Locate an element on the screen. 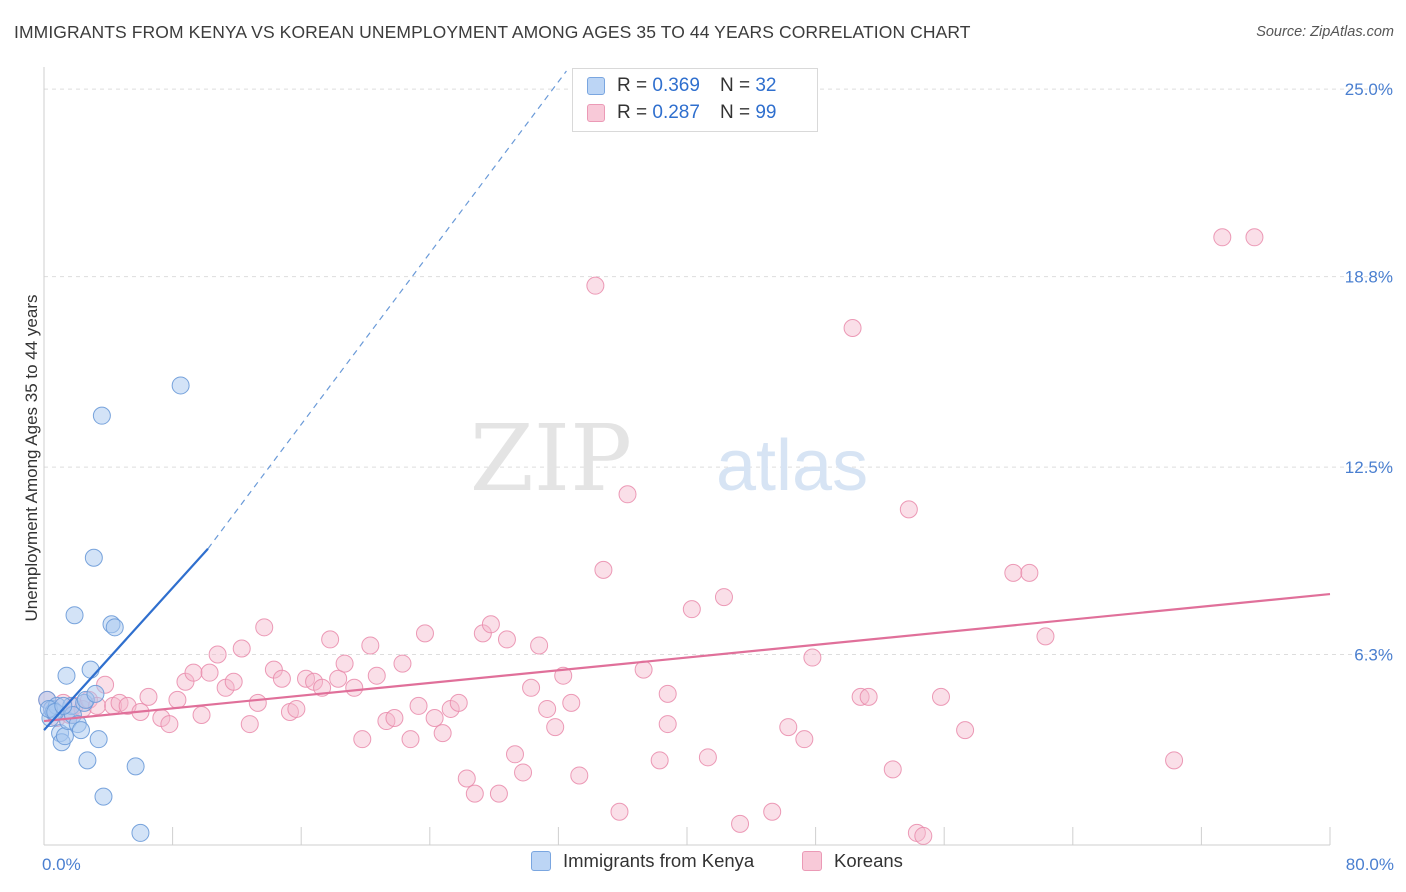 The height and width of the screenshot is (892, 1406). watermark-atlas: atlas is located at coordinates (792, 466).